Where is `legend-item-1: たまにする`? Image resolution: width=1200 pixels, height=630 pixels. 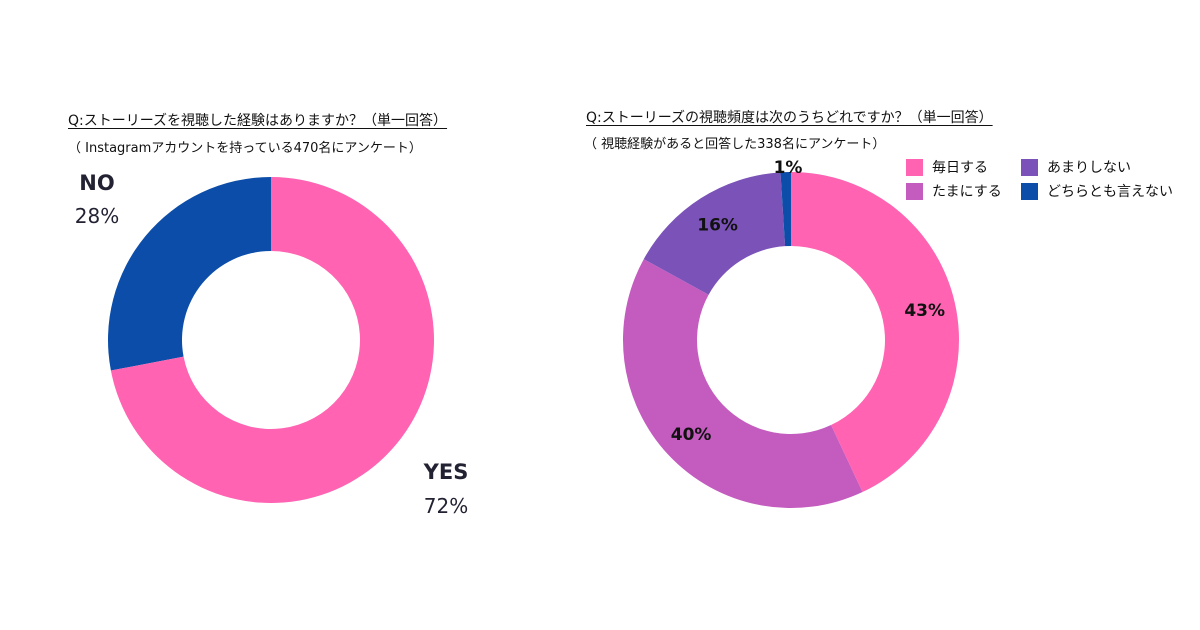 legend-item-1: たまにする is located at coordinates (954, 191).